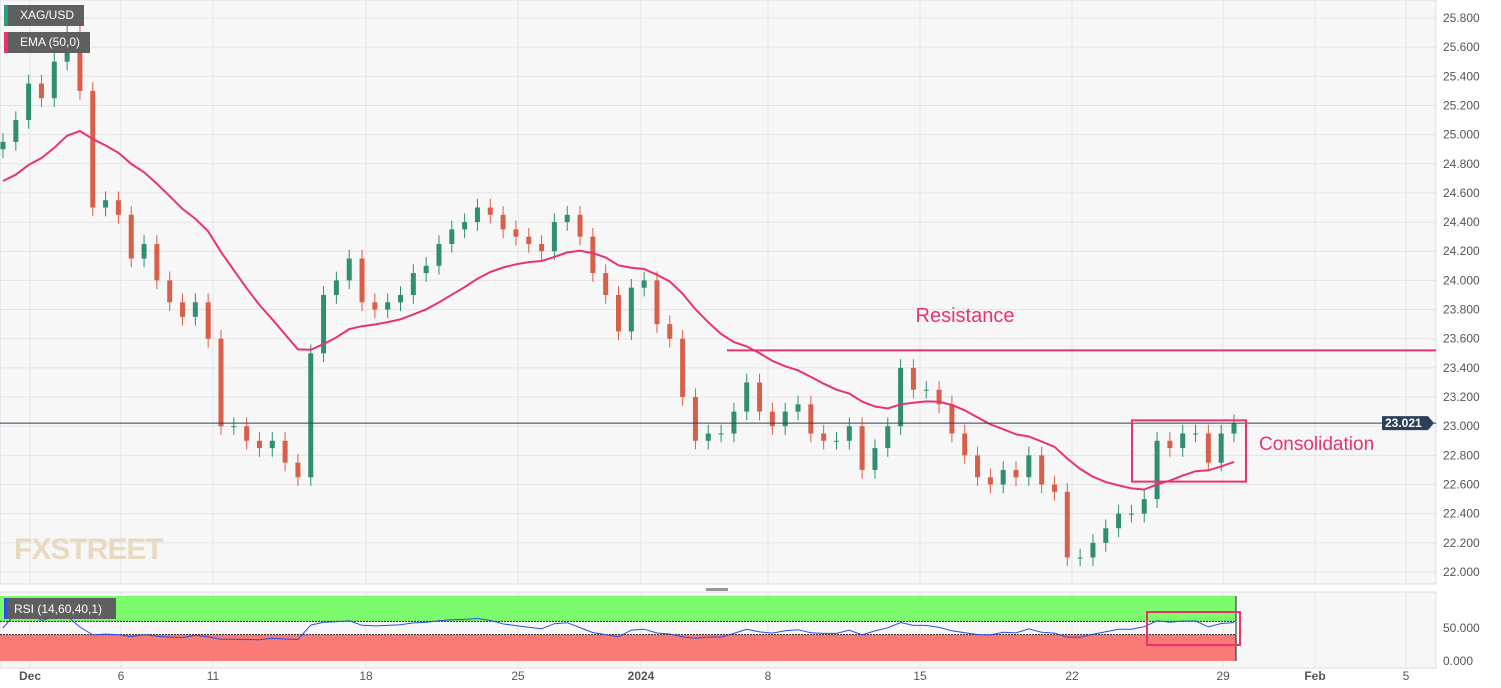 The width and height of the screenshot is (1501, 688). I want to click on y-tick-label: 25.400, so click(1461, 76).